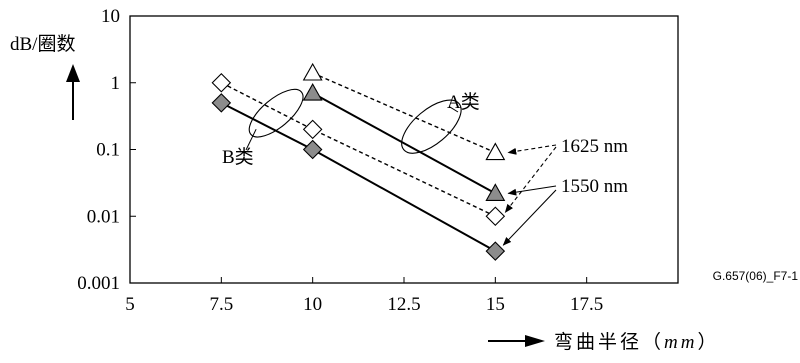  Describe the element at coordinates (609, 342) in the screenshot. I see `x-axis-label-text: 弯曲半径（` at that location.